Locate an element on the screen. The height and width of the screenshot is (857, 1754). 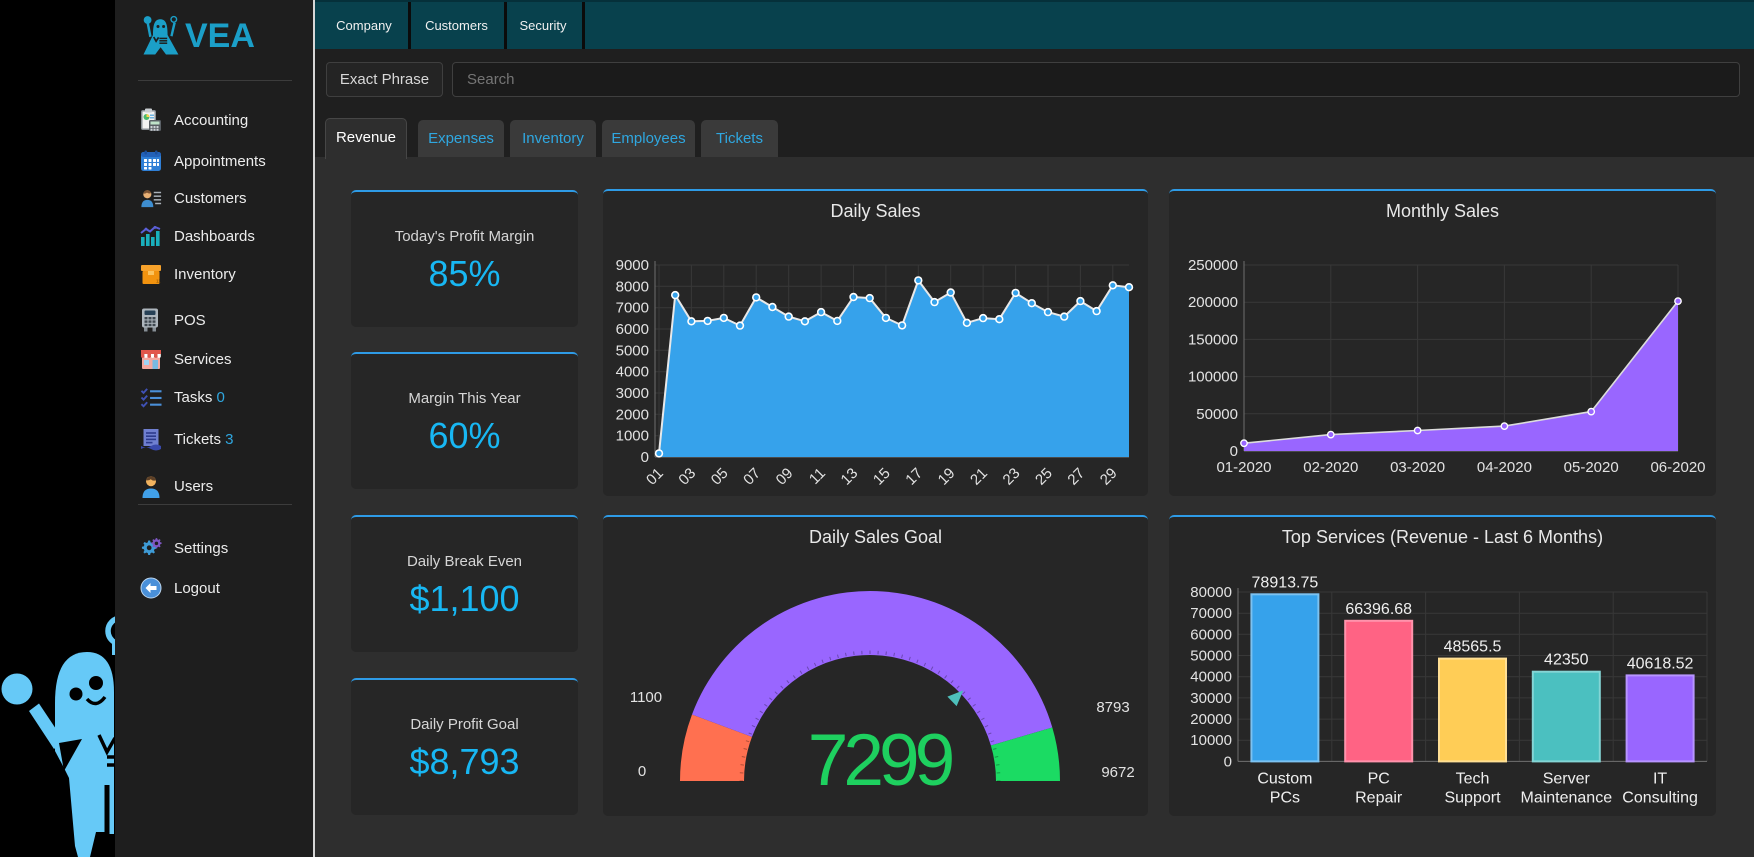
svg-text: 70000 is located at coordinates (1211, 613).